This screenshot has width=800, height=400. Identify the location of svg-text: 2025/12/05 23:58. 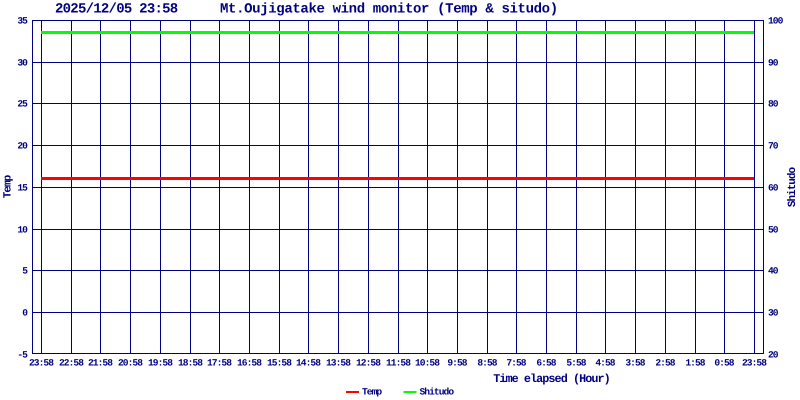
(116, 10).